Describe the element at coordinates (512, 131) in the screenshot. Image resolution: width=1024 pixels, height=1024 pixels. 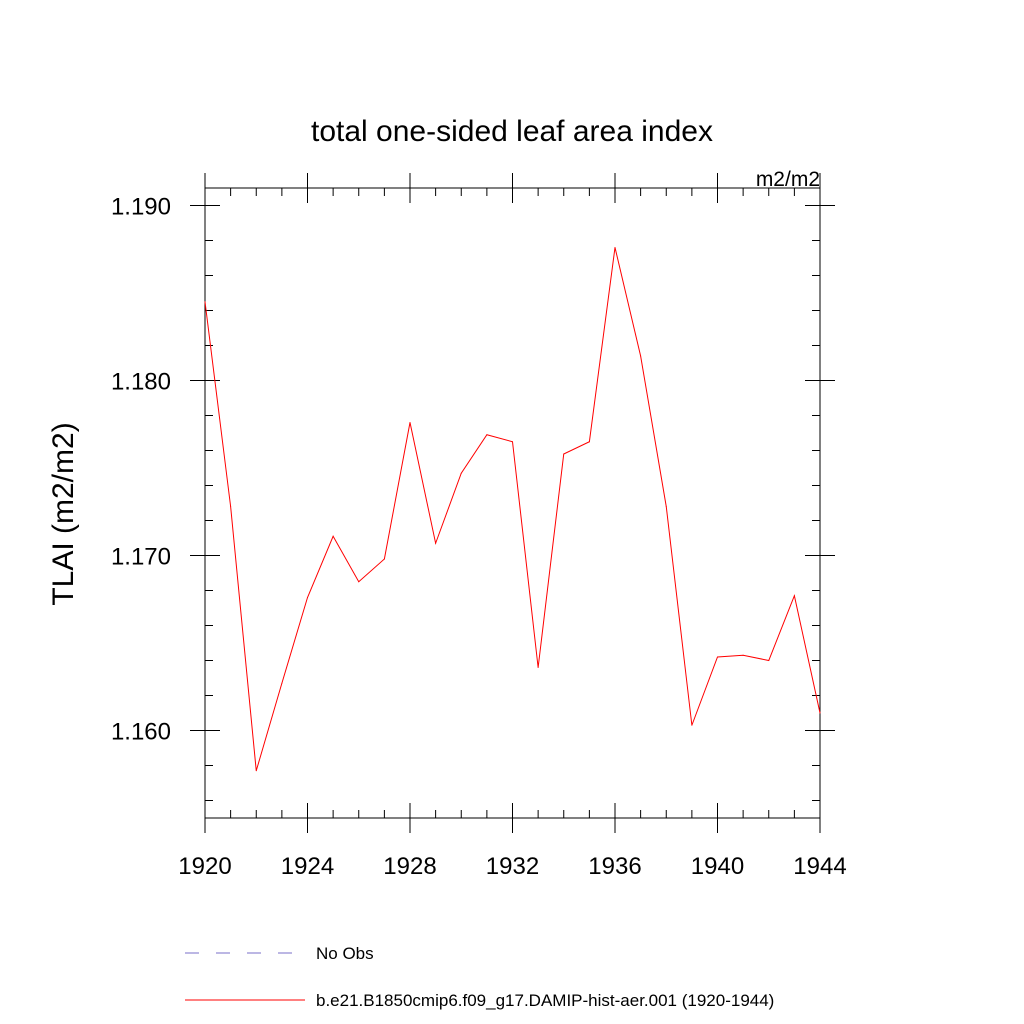
I see `chart-title: total one-sided leaf area index` at that location.